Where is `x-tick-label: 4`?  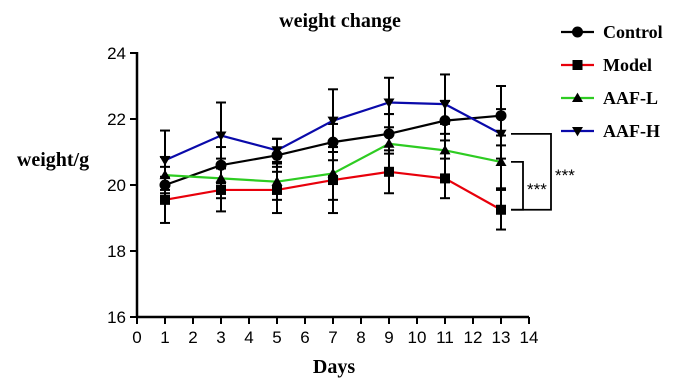
x-tick-label: 4 is located at coordinates (248, 337).